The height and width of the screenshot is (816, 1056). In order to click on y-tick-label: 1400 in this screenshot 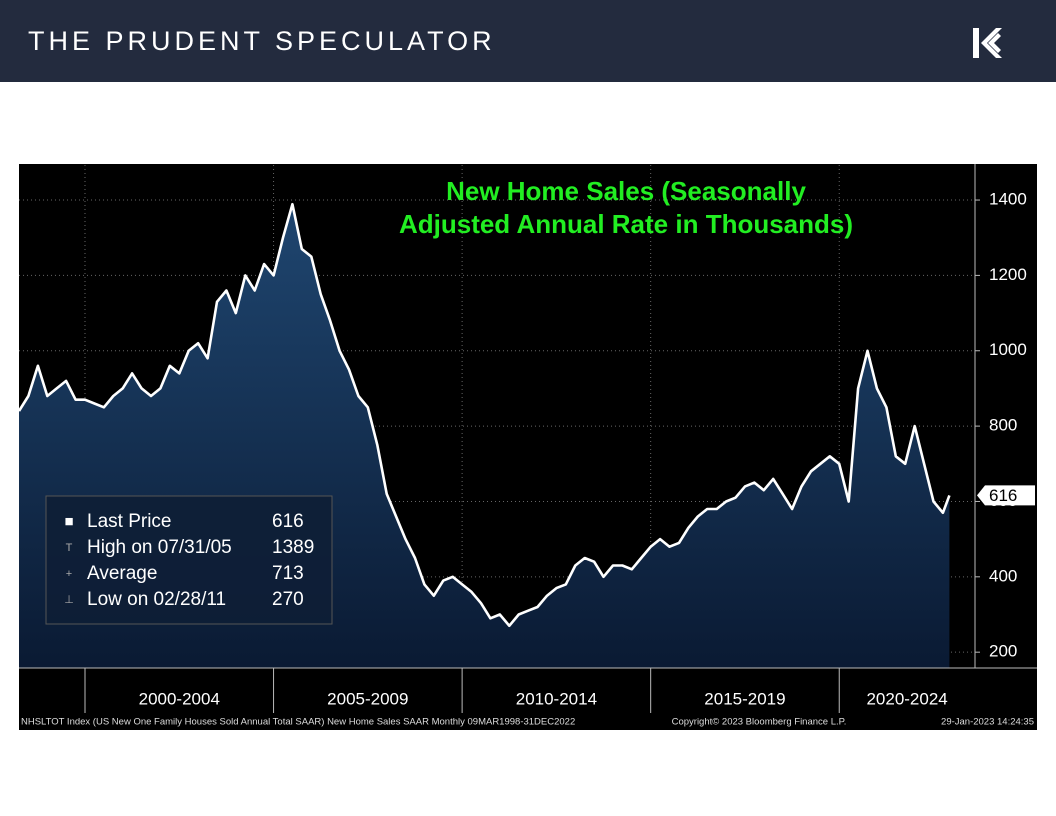, I will do `click(1008, 199)`.